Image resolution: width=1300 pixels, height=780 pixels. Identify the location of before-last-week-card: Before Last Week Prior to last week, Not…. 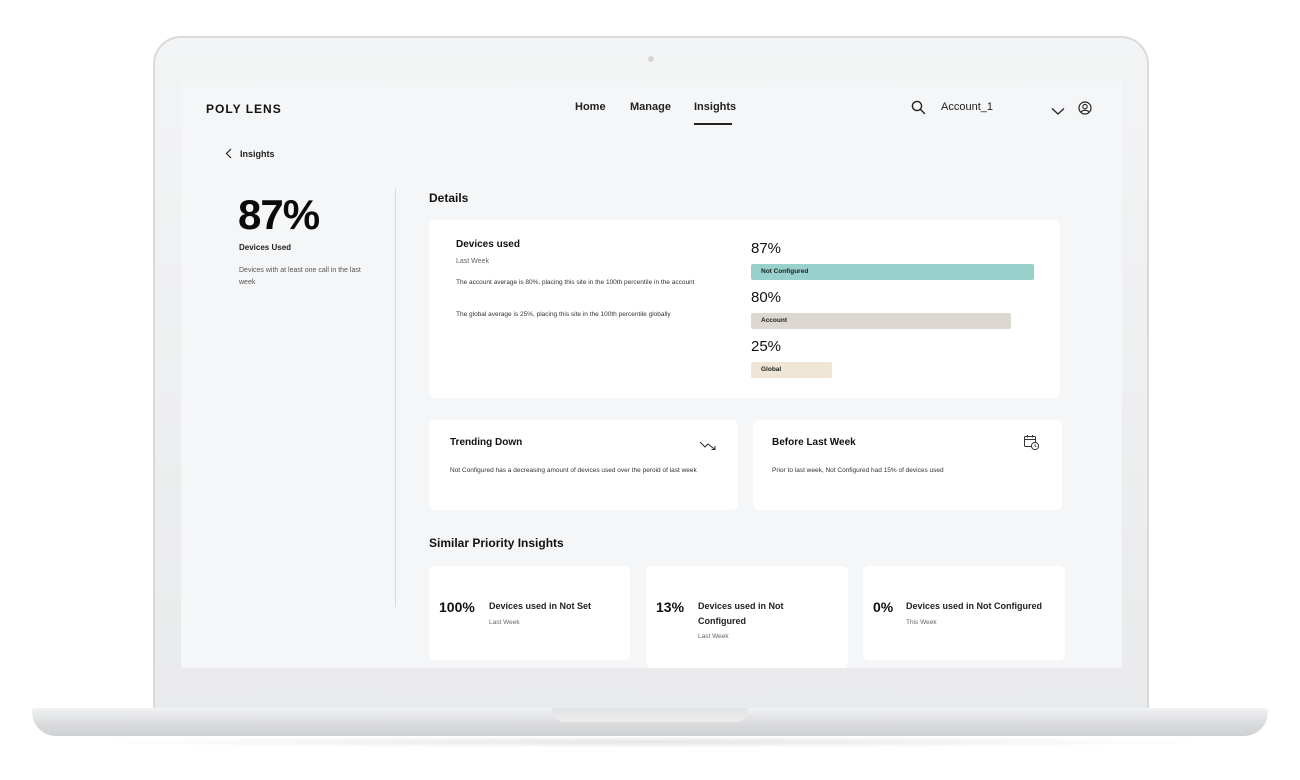
(907, 465).